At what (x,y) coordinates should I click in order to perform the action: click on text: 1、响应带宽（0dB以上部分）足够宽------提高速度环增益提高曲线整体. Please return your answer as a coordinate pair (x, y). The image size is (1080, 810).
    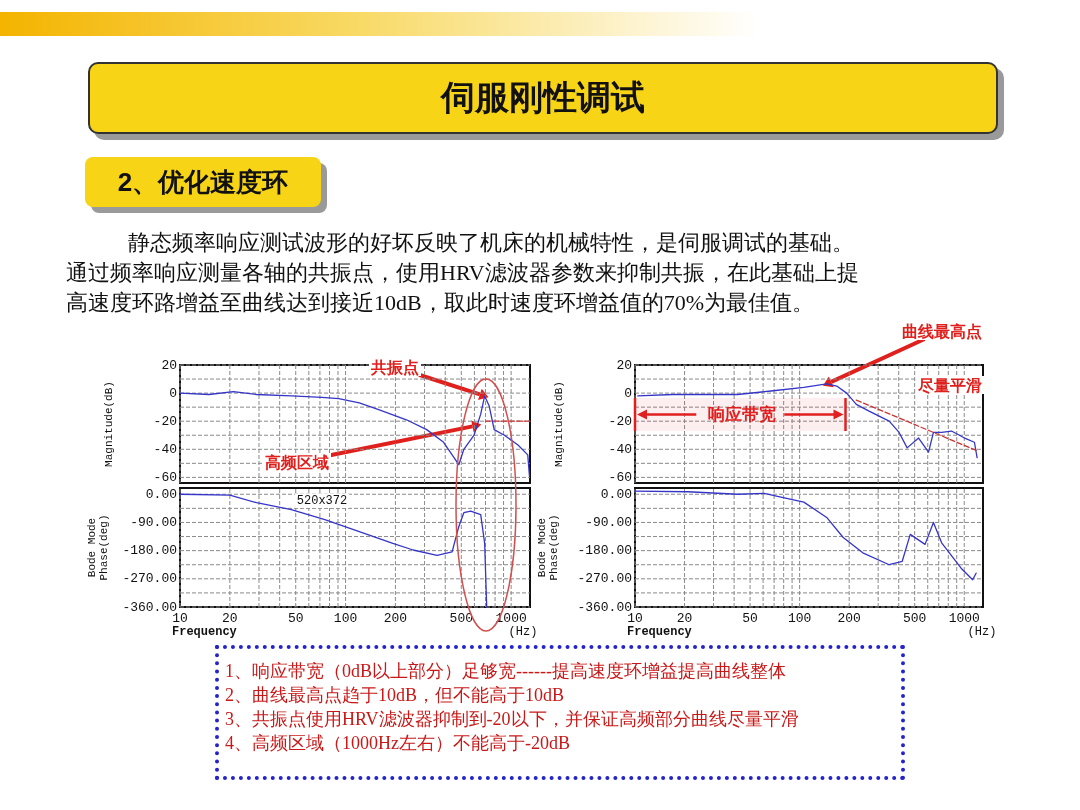
    Looking at the image, I should click on (506, 671).